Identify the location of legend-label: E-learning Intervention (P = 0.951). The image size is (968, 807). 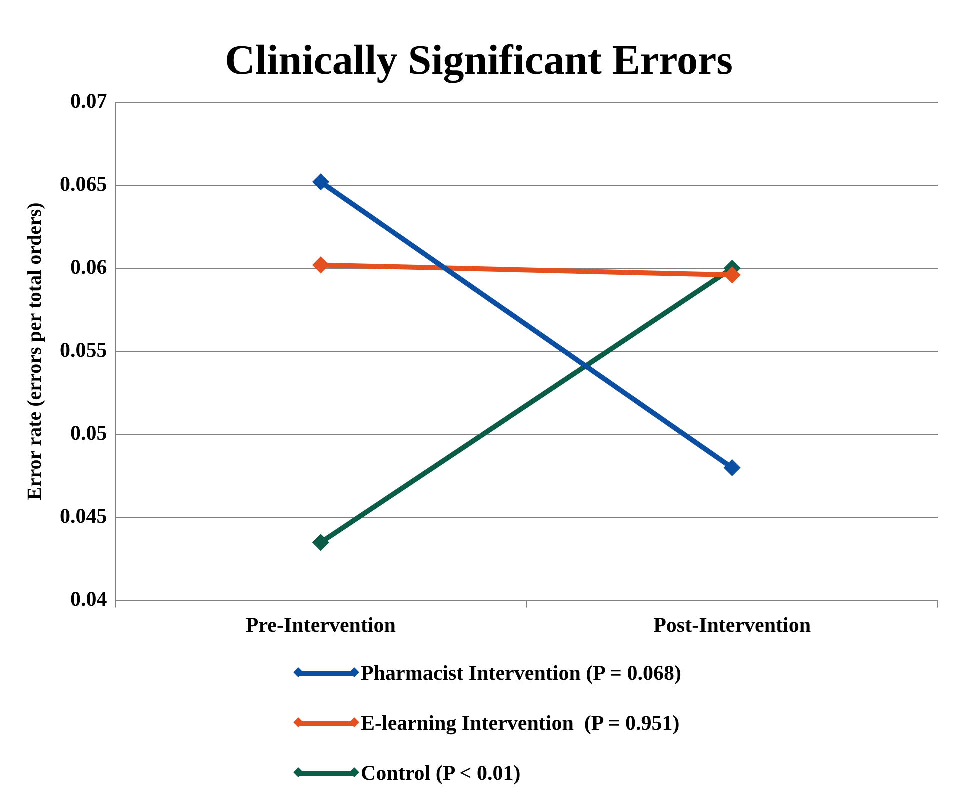
(520, 723).